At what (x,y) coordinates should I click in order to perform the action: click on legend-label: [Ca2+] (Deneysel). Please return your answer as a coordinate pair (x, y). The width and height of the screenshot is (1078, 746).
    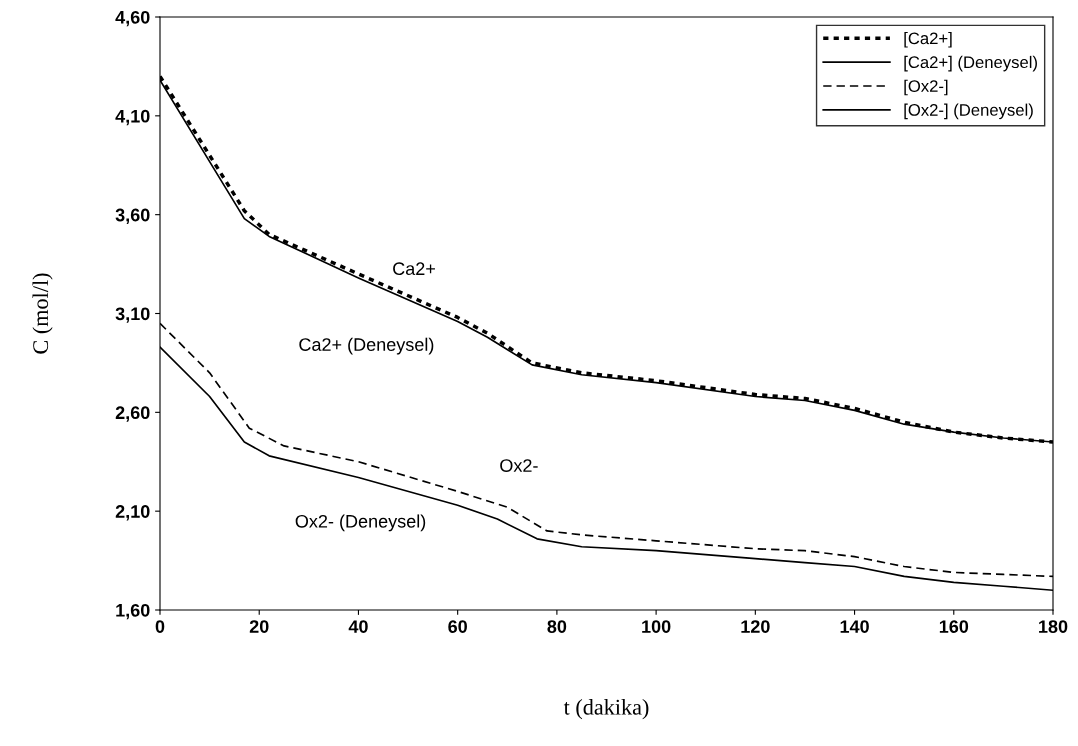
    Looking at the image, I should click on (970, 63).